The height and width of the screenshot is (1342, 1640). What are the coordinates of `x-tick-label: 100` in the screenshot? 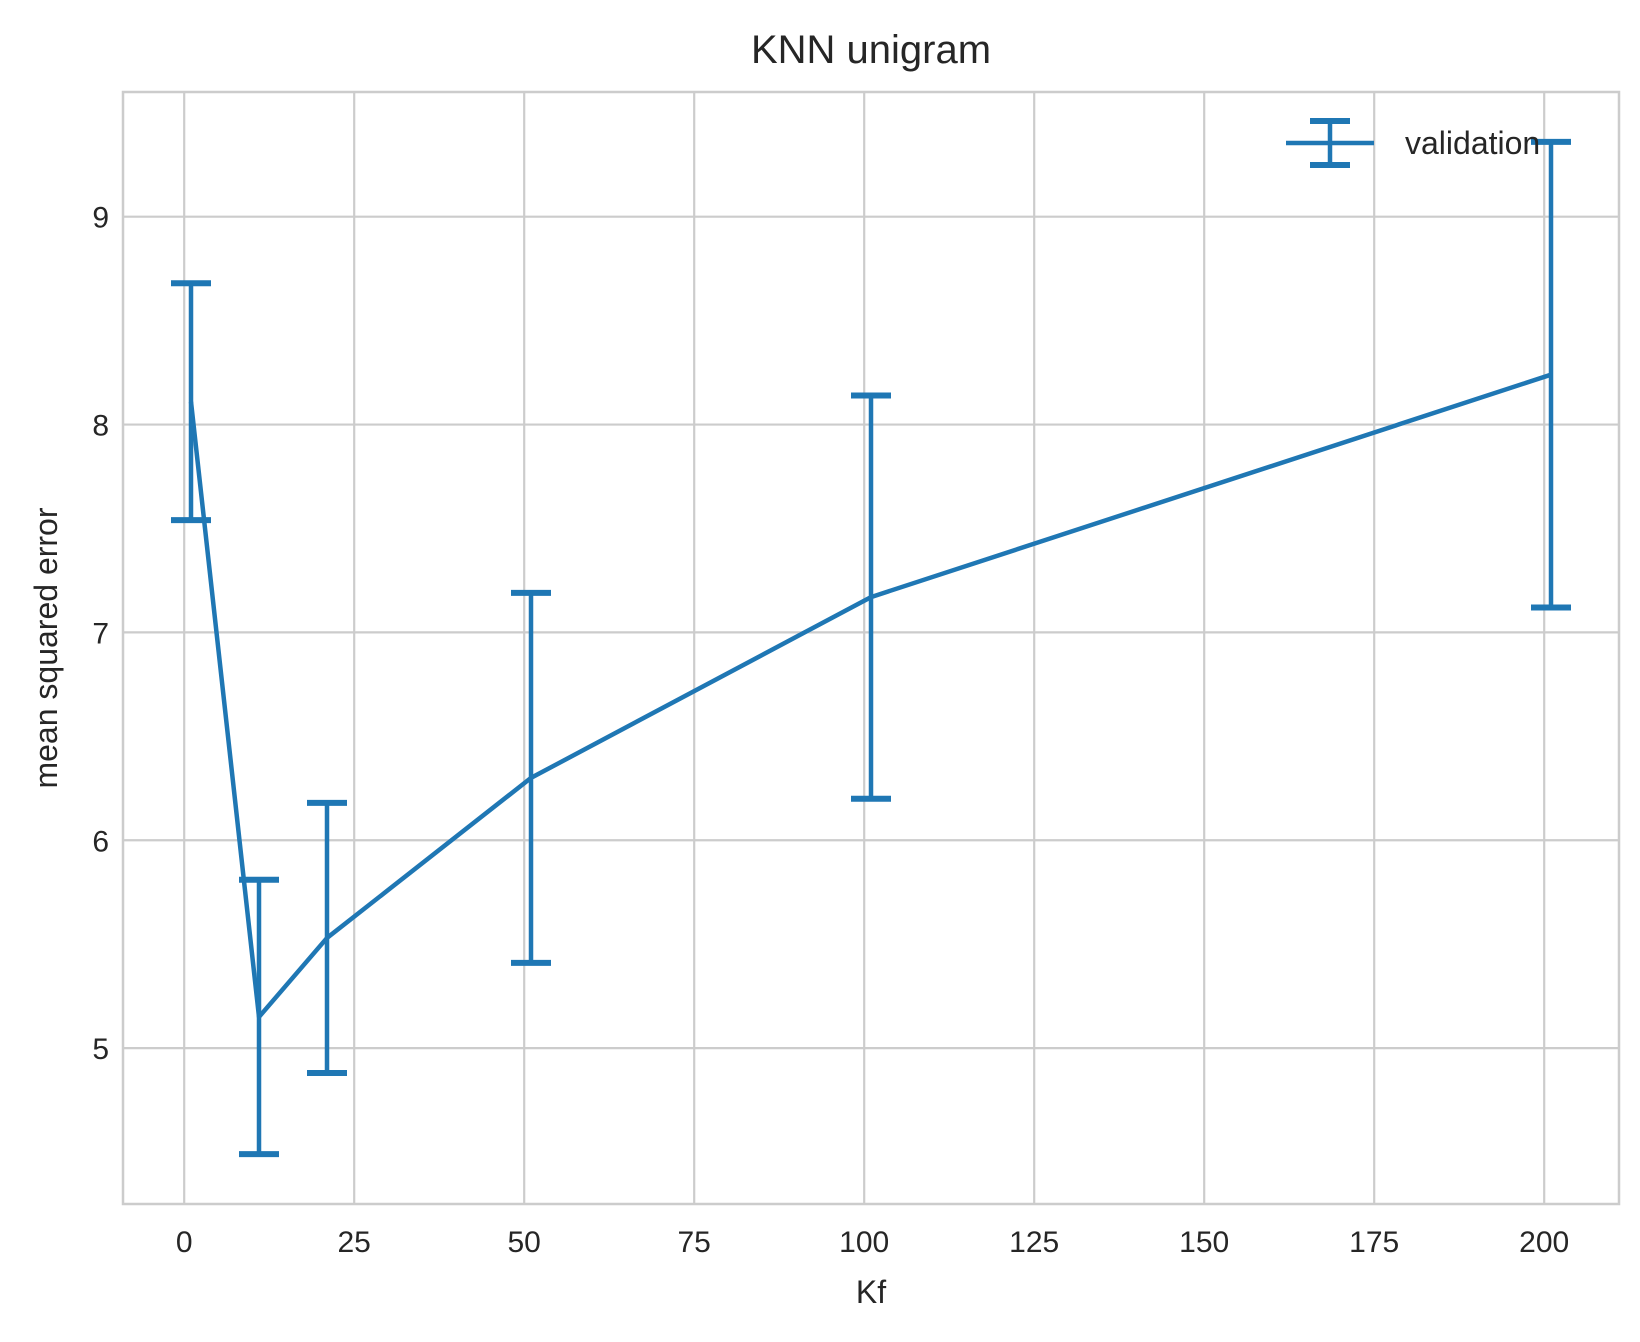 It's located at (864, 1242).